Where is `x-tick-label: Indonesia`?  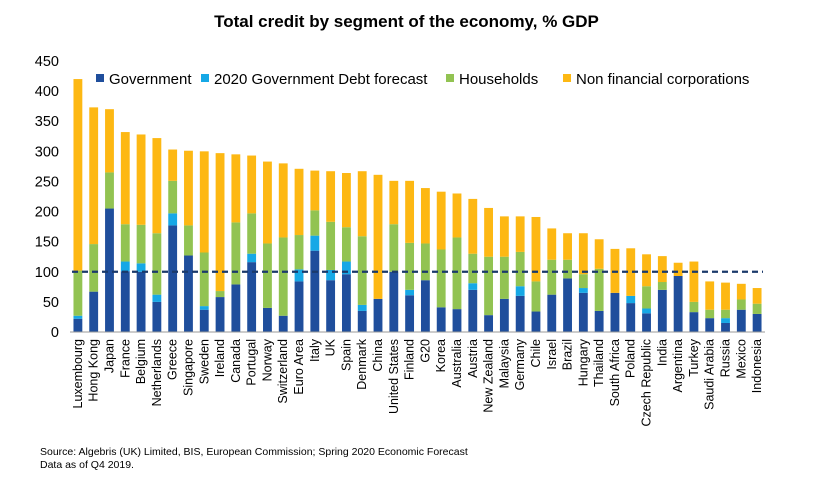 x-tick-label: Indonesia is located at coordinates (757, 366).